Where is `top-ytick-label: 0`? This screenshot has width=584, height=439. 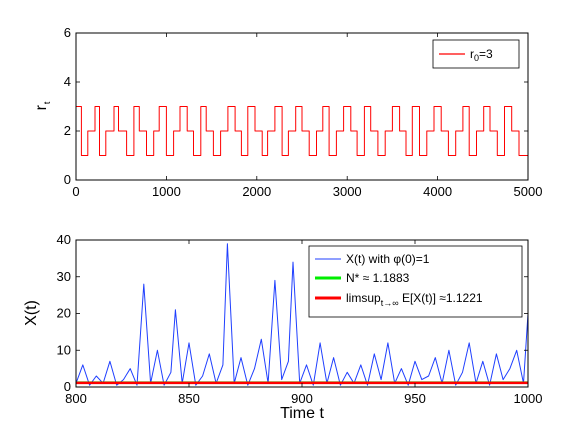
top-ytick-label: 0 is located at coordinates (67, 179).